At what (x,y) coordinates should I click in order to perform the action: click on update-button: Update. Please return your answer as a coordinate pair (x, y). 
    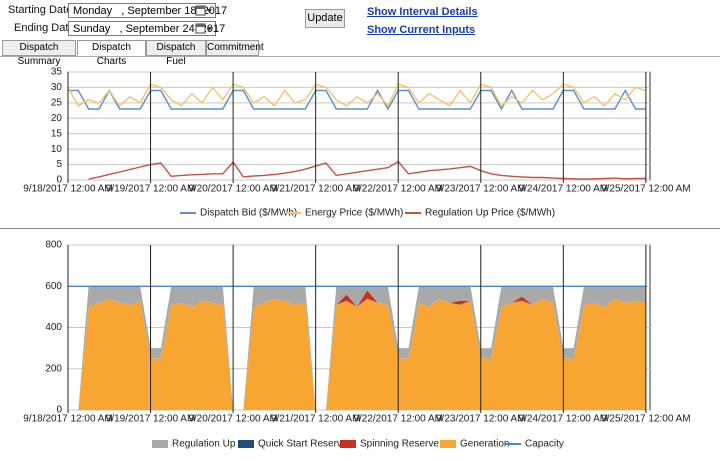
    Looking at the image, I should click on (325, 18).